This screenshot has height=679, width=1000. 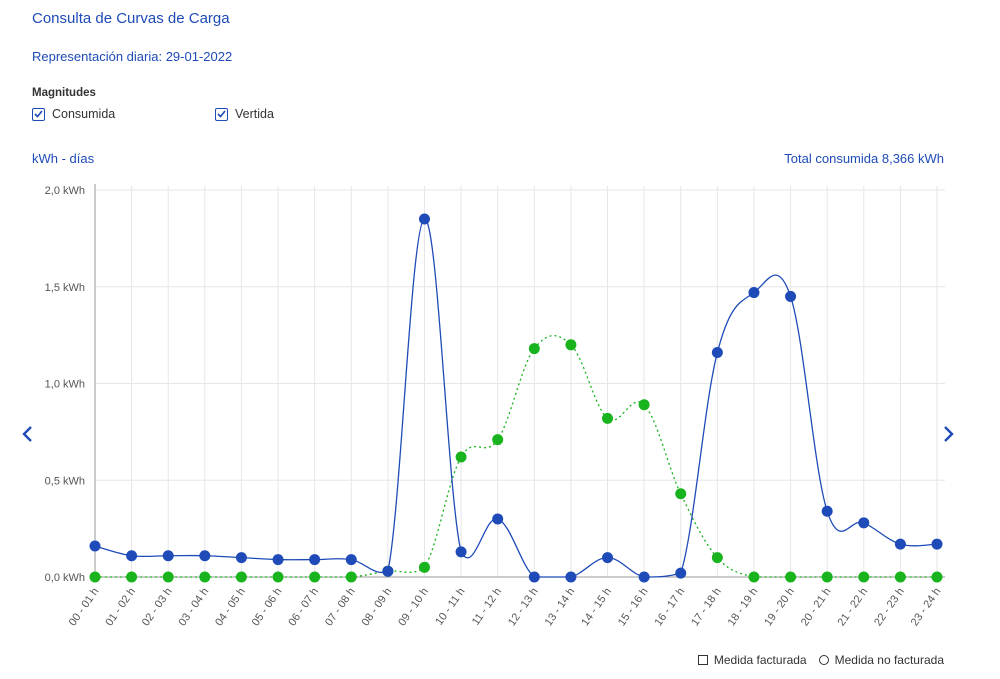 I want to click on representation-date: Representación diaria: 29-01-2022, so click(x=132, y=56).